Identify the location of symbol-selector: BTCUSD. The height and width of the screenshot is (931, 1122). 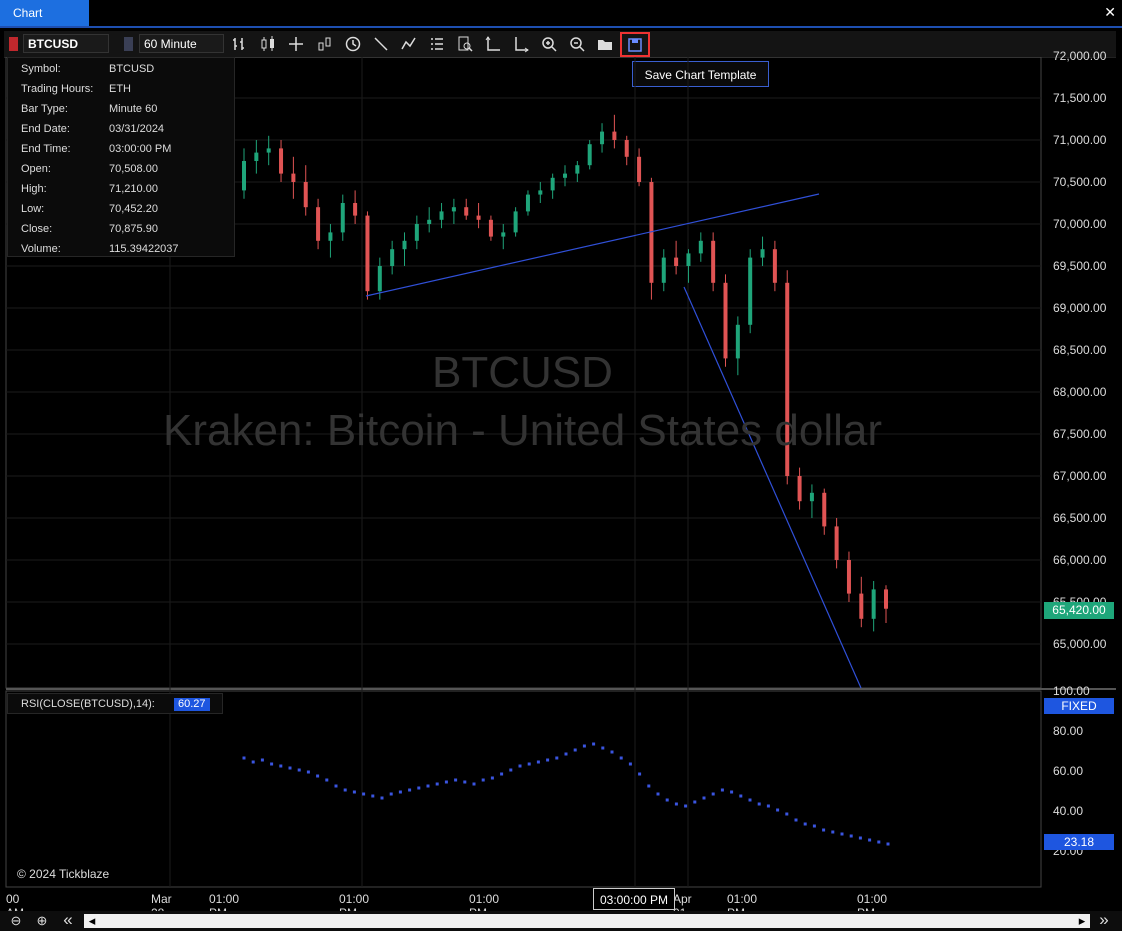
(66, 43).